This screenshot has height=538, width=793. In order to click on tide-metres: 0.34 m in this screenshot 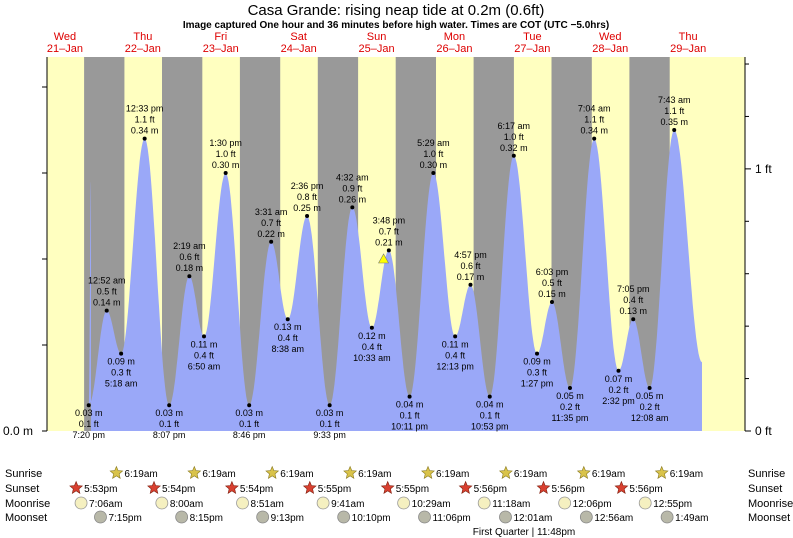, I will do `click(594, 131)`.